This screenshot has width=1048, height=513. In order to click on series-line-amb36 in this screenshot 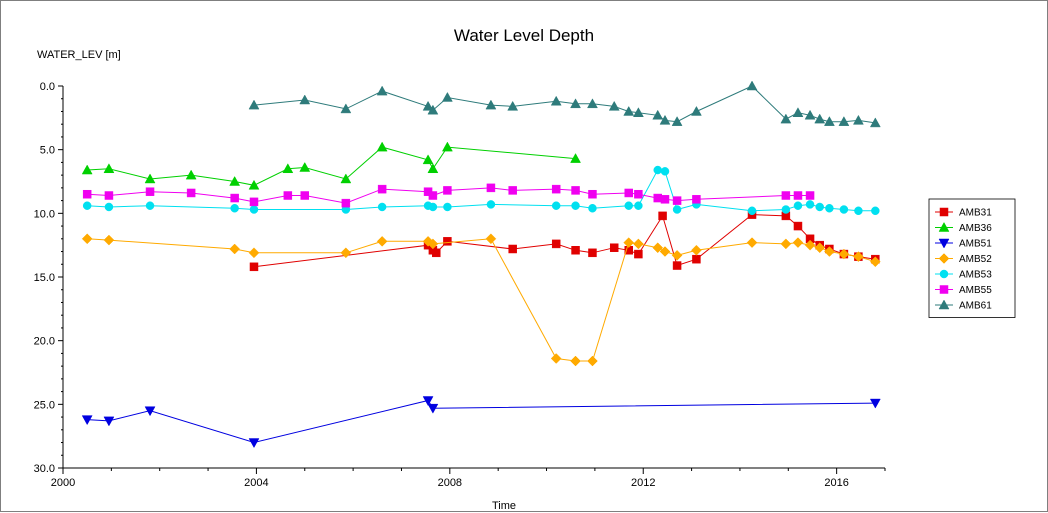, I will do `click(331, 166)`.